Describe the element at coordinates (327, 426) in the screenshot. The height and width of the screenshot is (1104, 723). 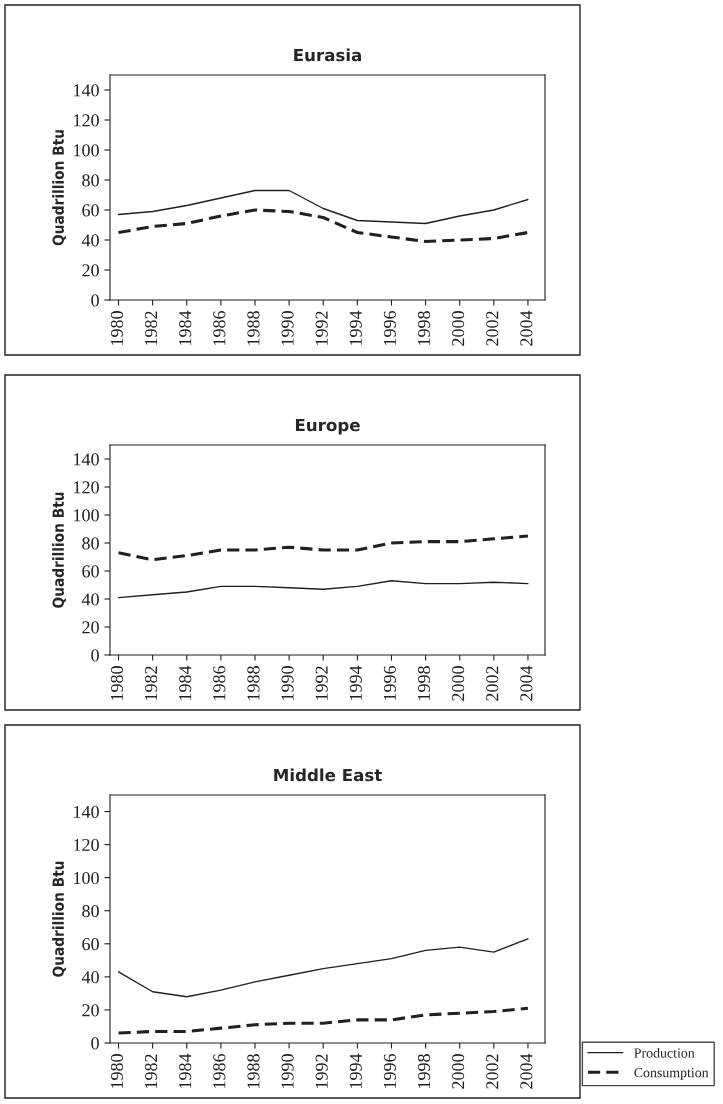
I see `chart-title: Europe` at that location.